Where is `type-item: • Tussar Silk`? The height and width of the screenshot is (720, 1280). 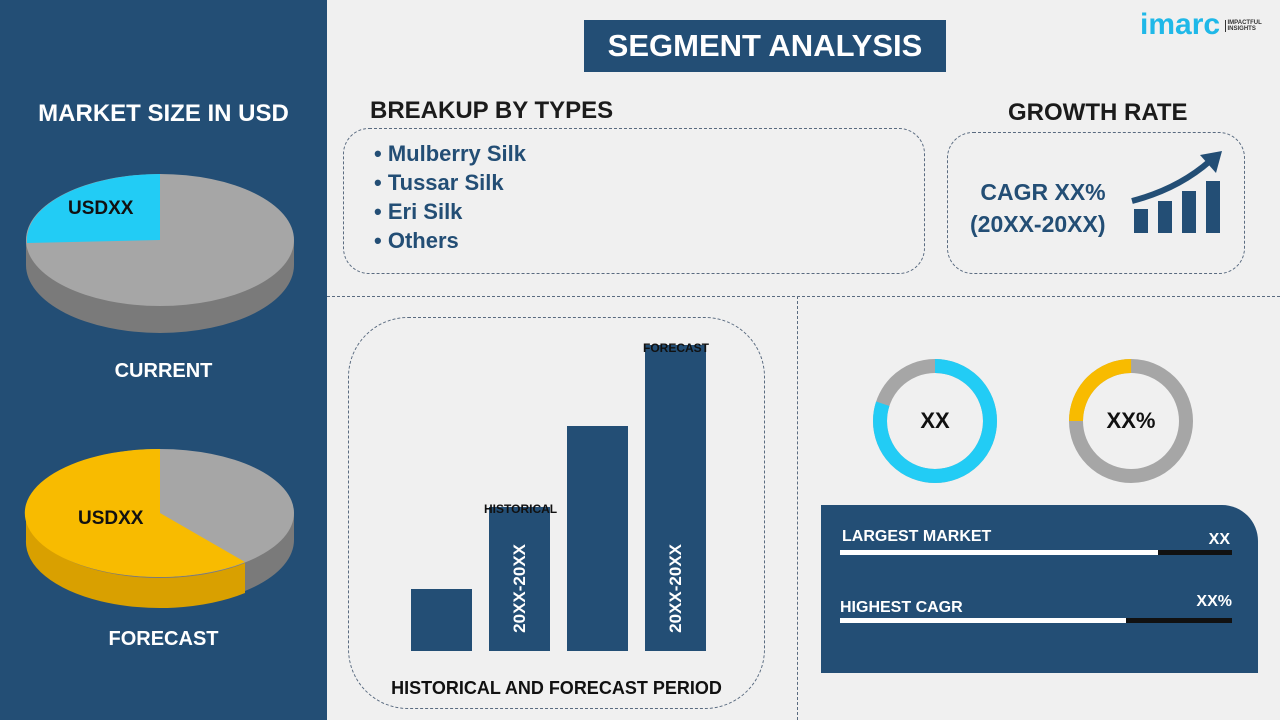
type-item: • Tussar Silk is located at coordinates (439, 182).